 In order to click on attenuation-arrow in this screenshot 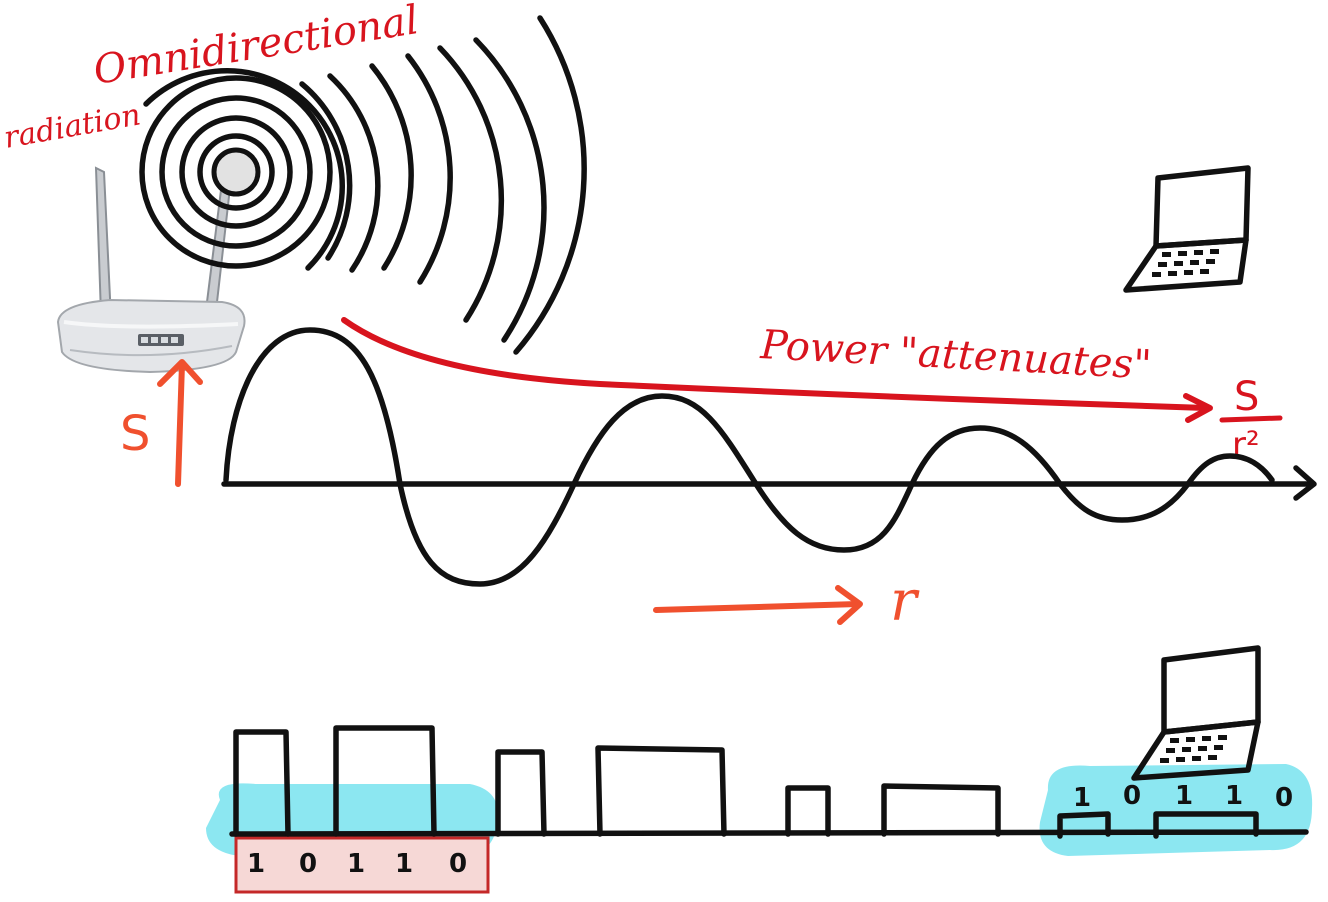, I will do `click(775, 364)`.